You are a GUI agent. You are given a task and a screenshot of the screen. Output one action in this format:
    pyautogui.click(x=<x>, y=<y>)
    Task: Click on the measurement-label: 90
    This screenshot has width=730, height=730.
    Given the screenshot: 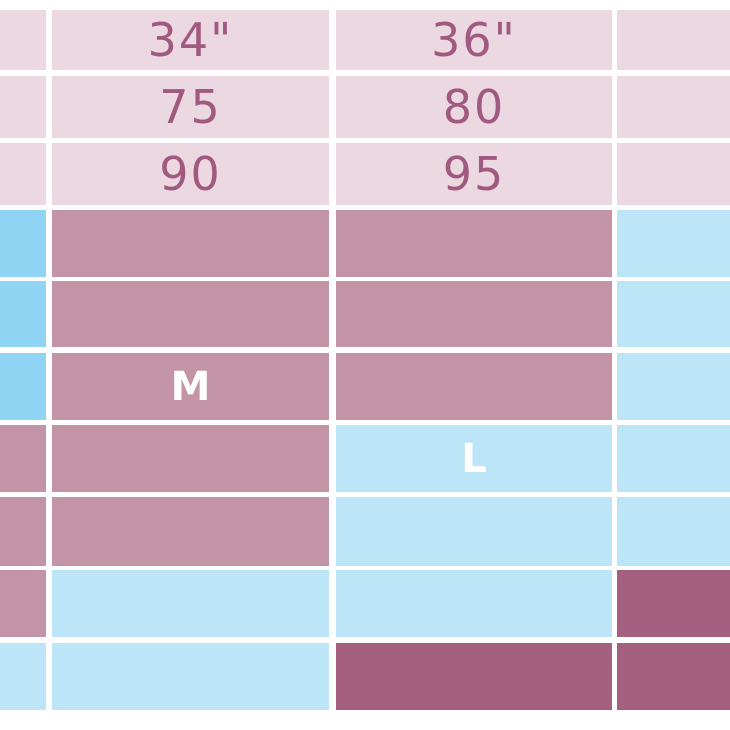 What is the action you would take?
    pyautogui.click(x=190, y=174)
    